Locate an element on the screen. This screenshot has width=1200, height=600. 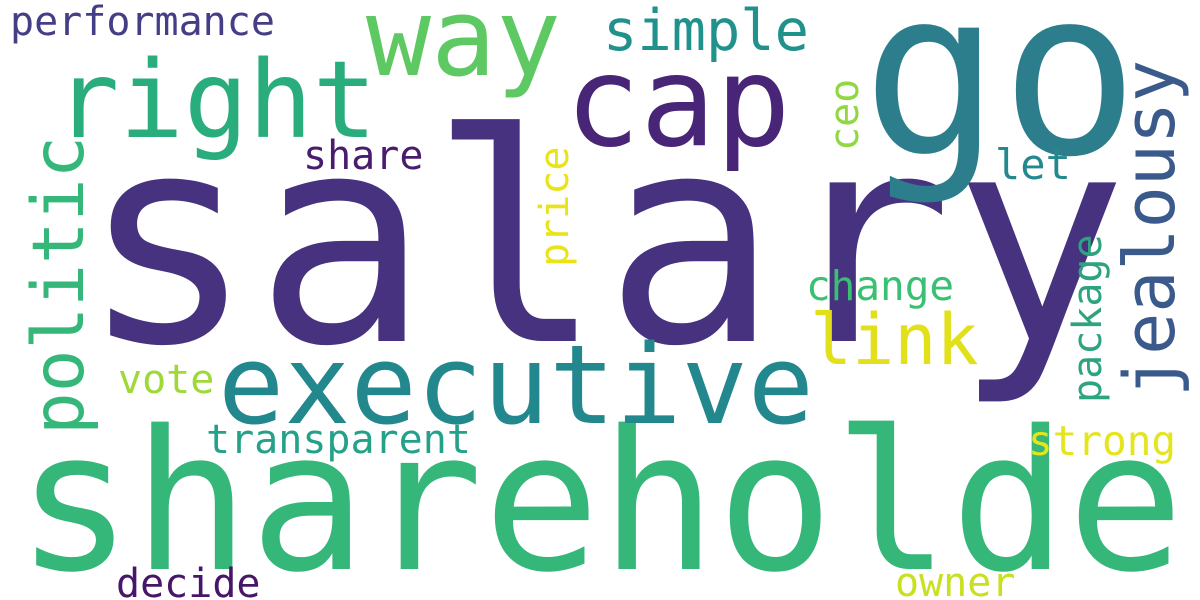
word-vote: vote is located at coordinates (166, 380).